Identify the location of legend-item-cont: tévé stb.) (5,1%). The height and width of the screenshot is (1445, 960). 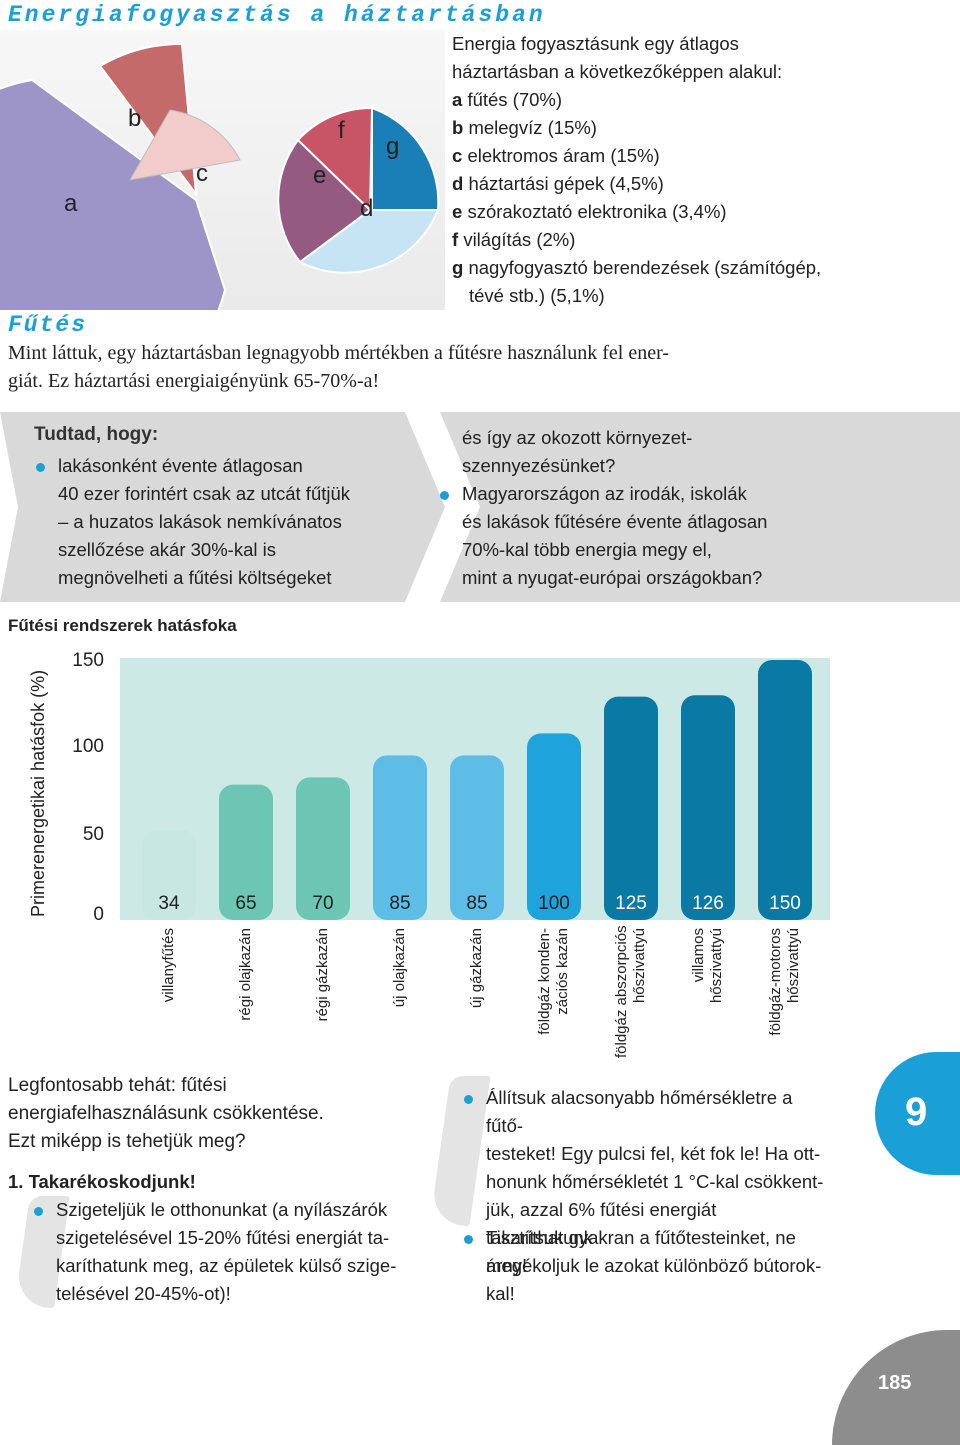
(537, 295).